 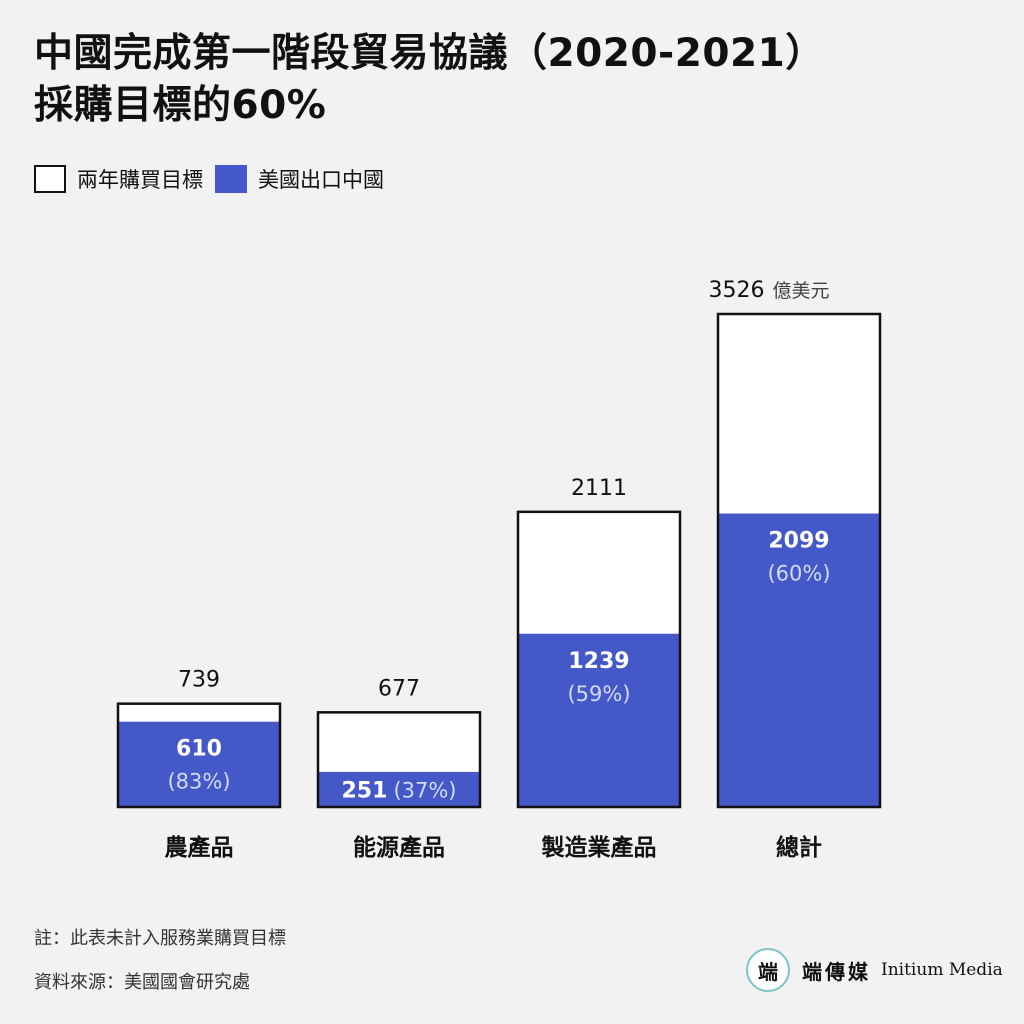 I want to click on legend-swatch-target, so click(x=50, y=179).